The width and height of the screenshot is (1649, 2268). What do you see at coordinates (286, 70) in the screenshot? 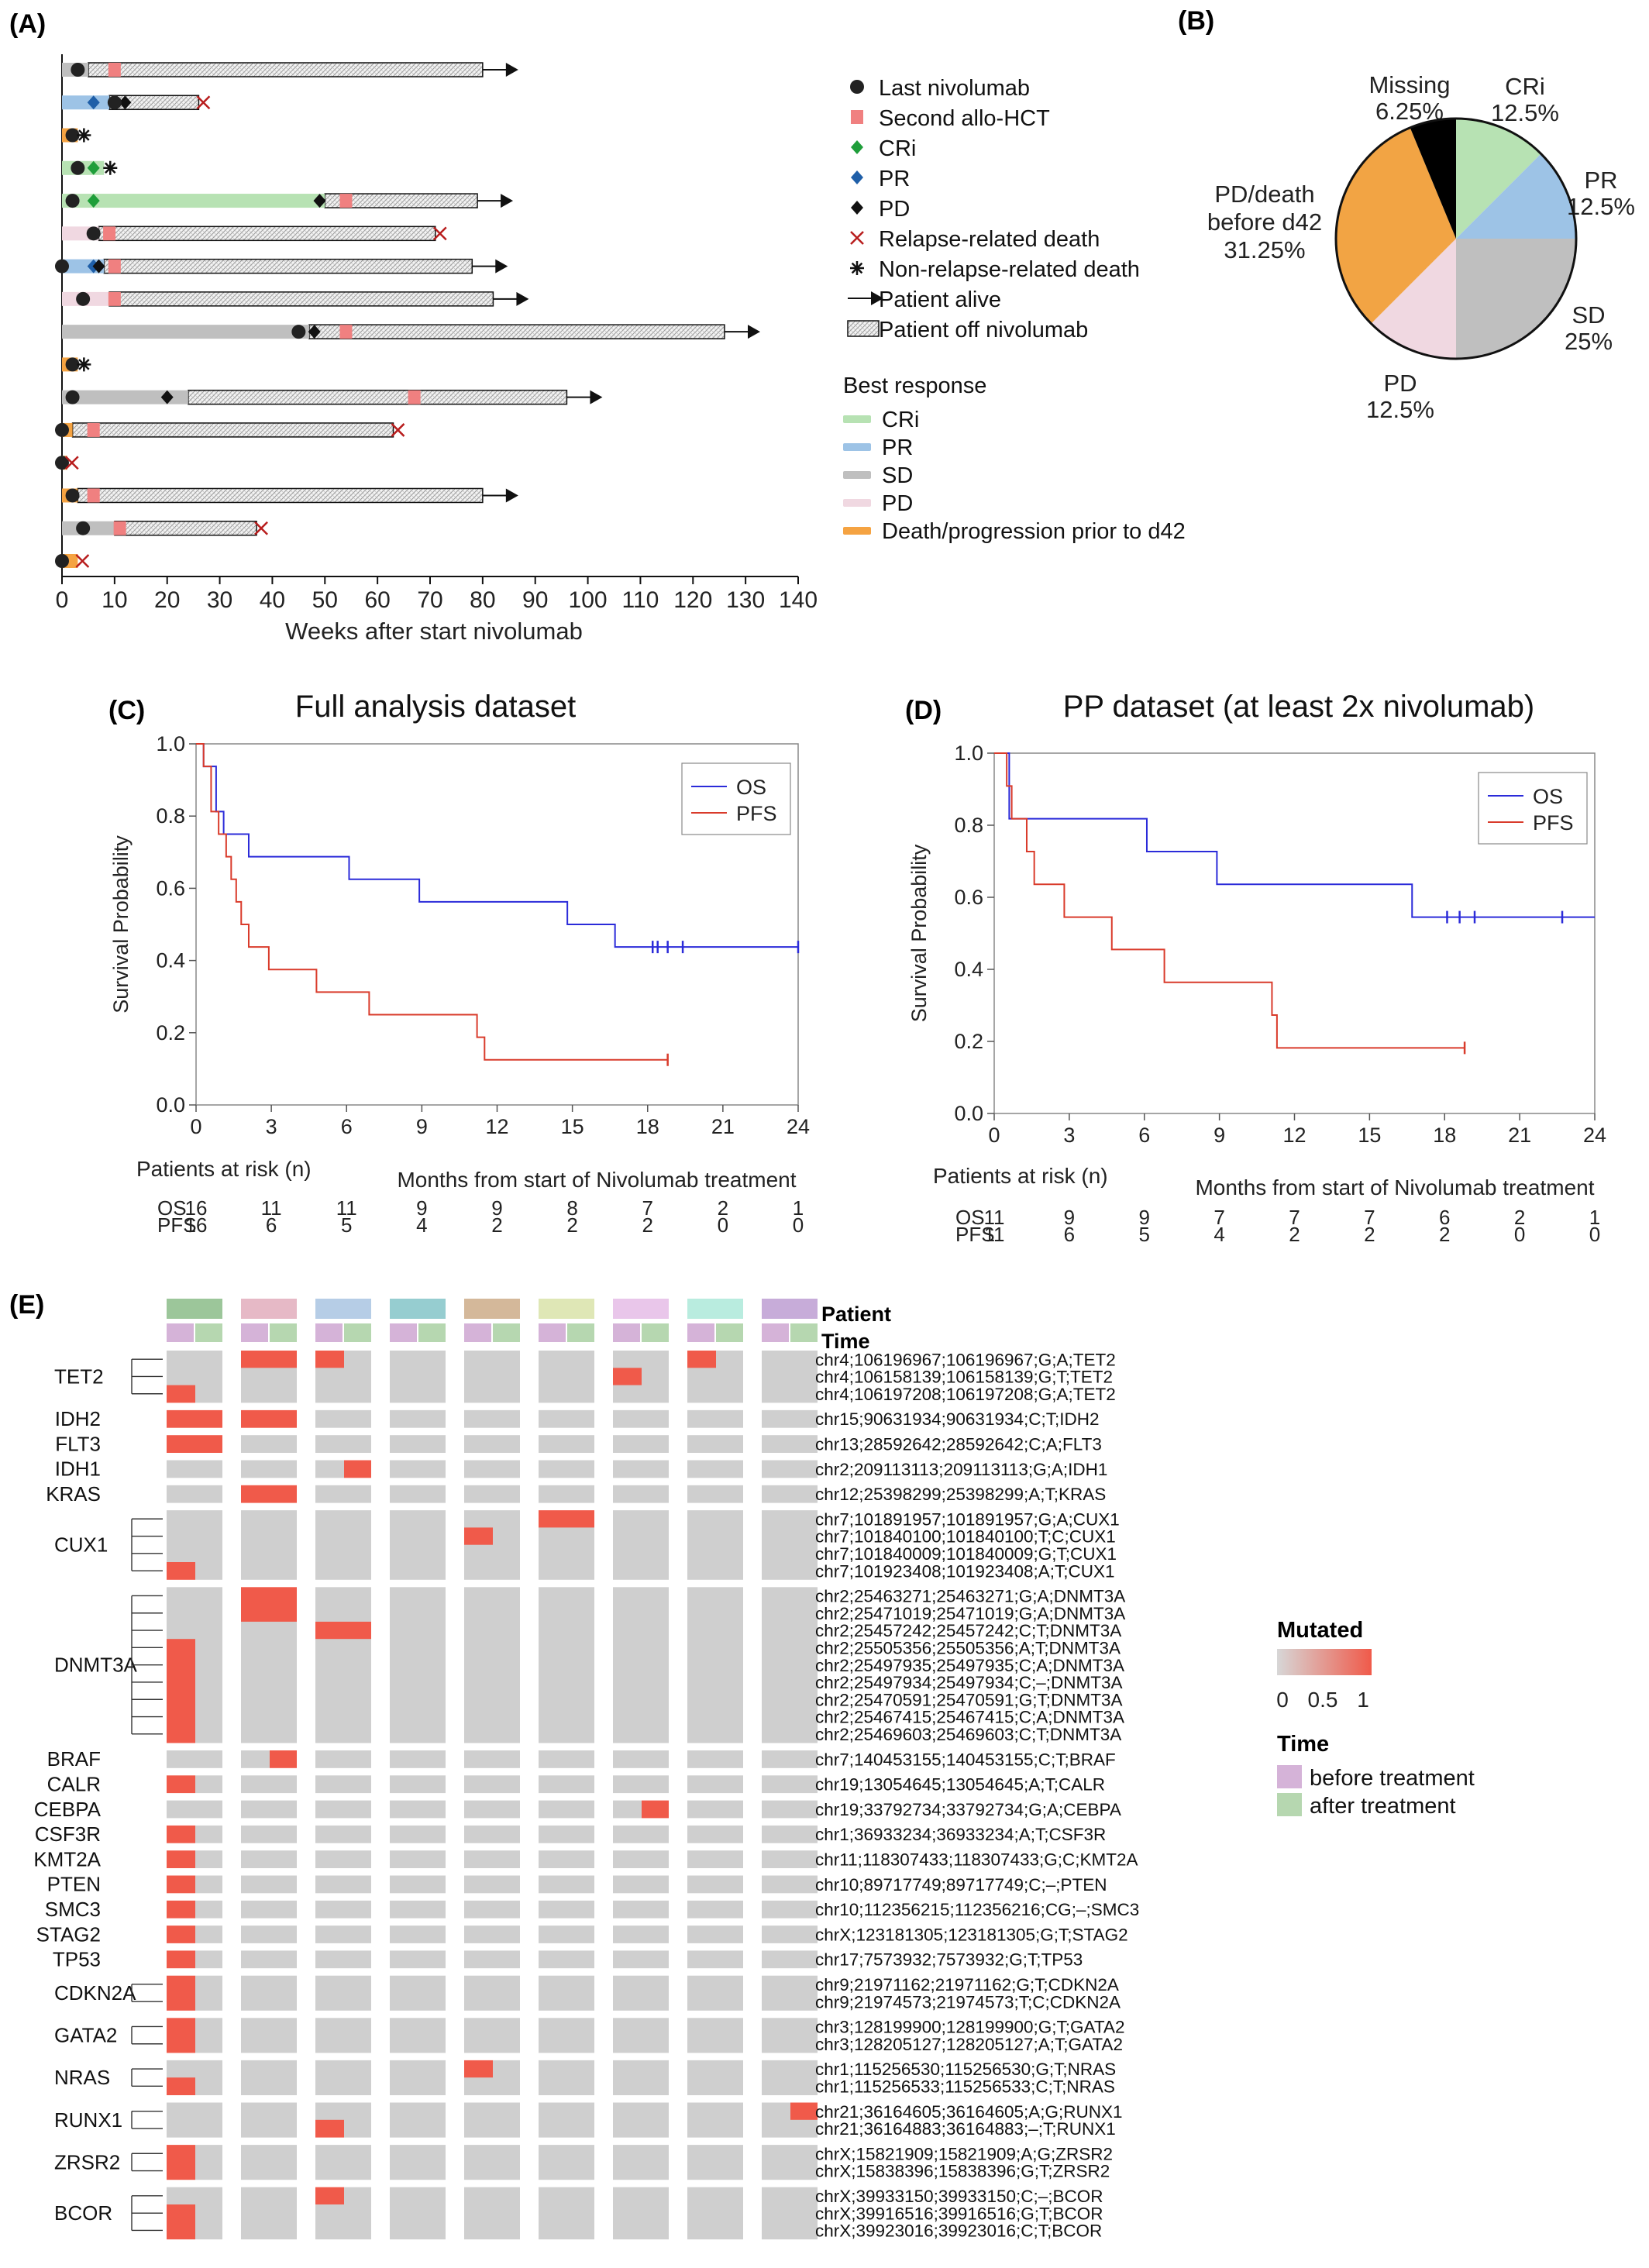
I see `off-nivolumab-bar` at bounding box center [286, 70].